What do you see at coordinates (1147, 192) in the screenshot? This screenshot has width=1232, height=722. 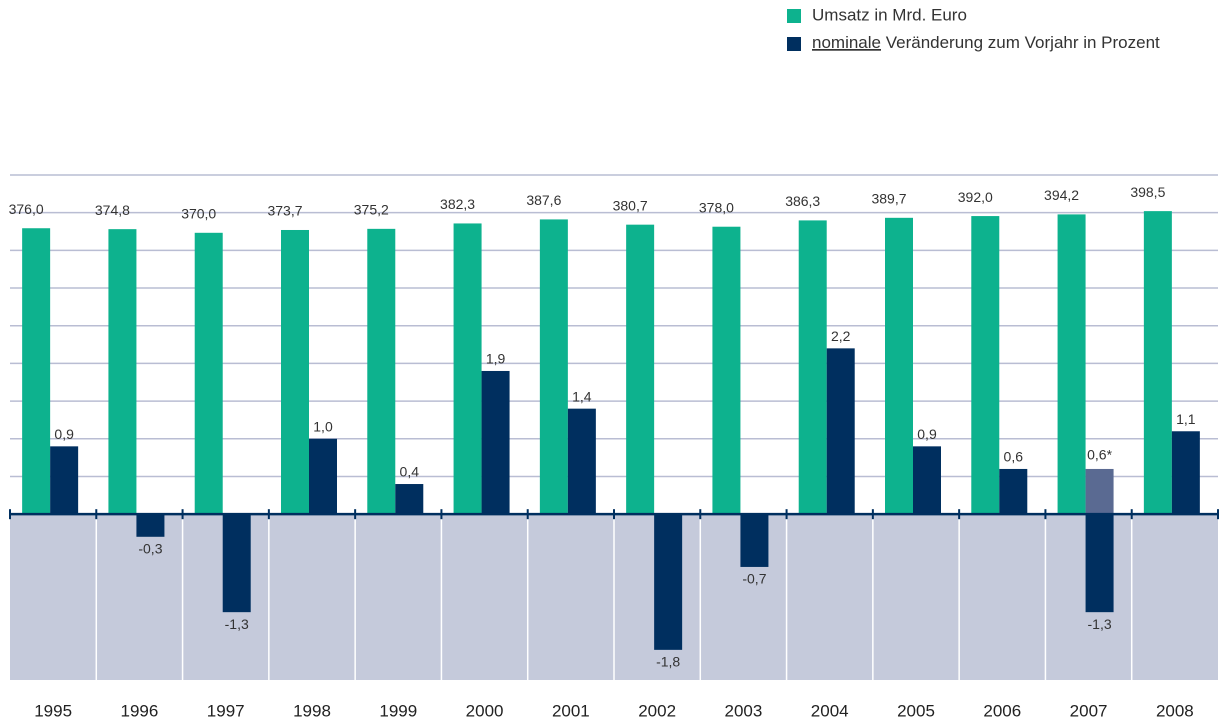 I see `value-label: 398,5` at bounding box center [1147, 192].